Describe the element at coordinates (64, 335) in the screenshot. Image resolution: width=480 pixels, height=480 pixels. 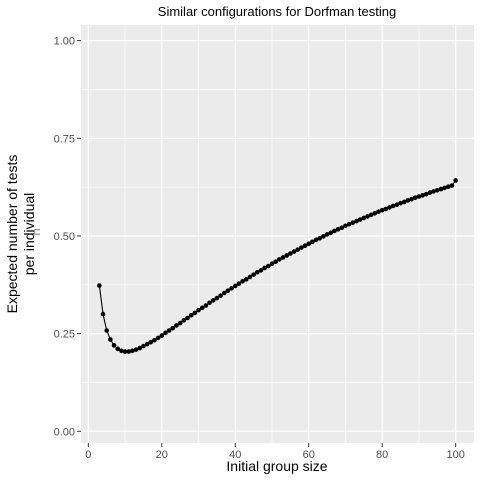
I see `y-tick-label: 0.25` at that location.